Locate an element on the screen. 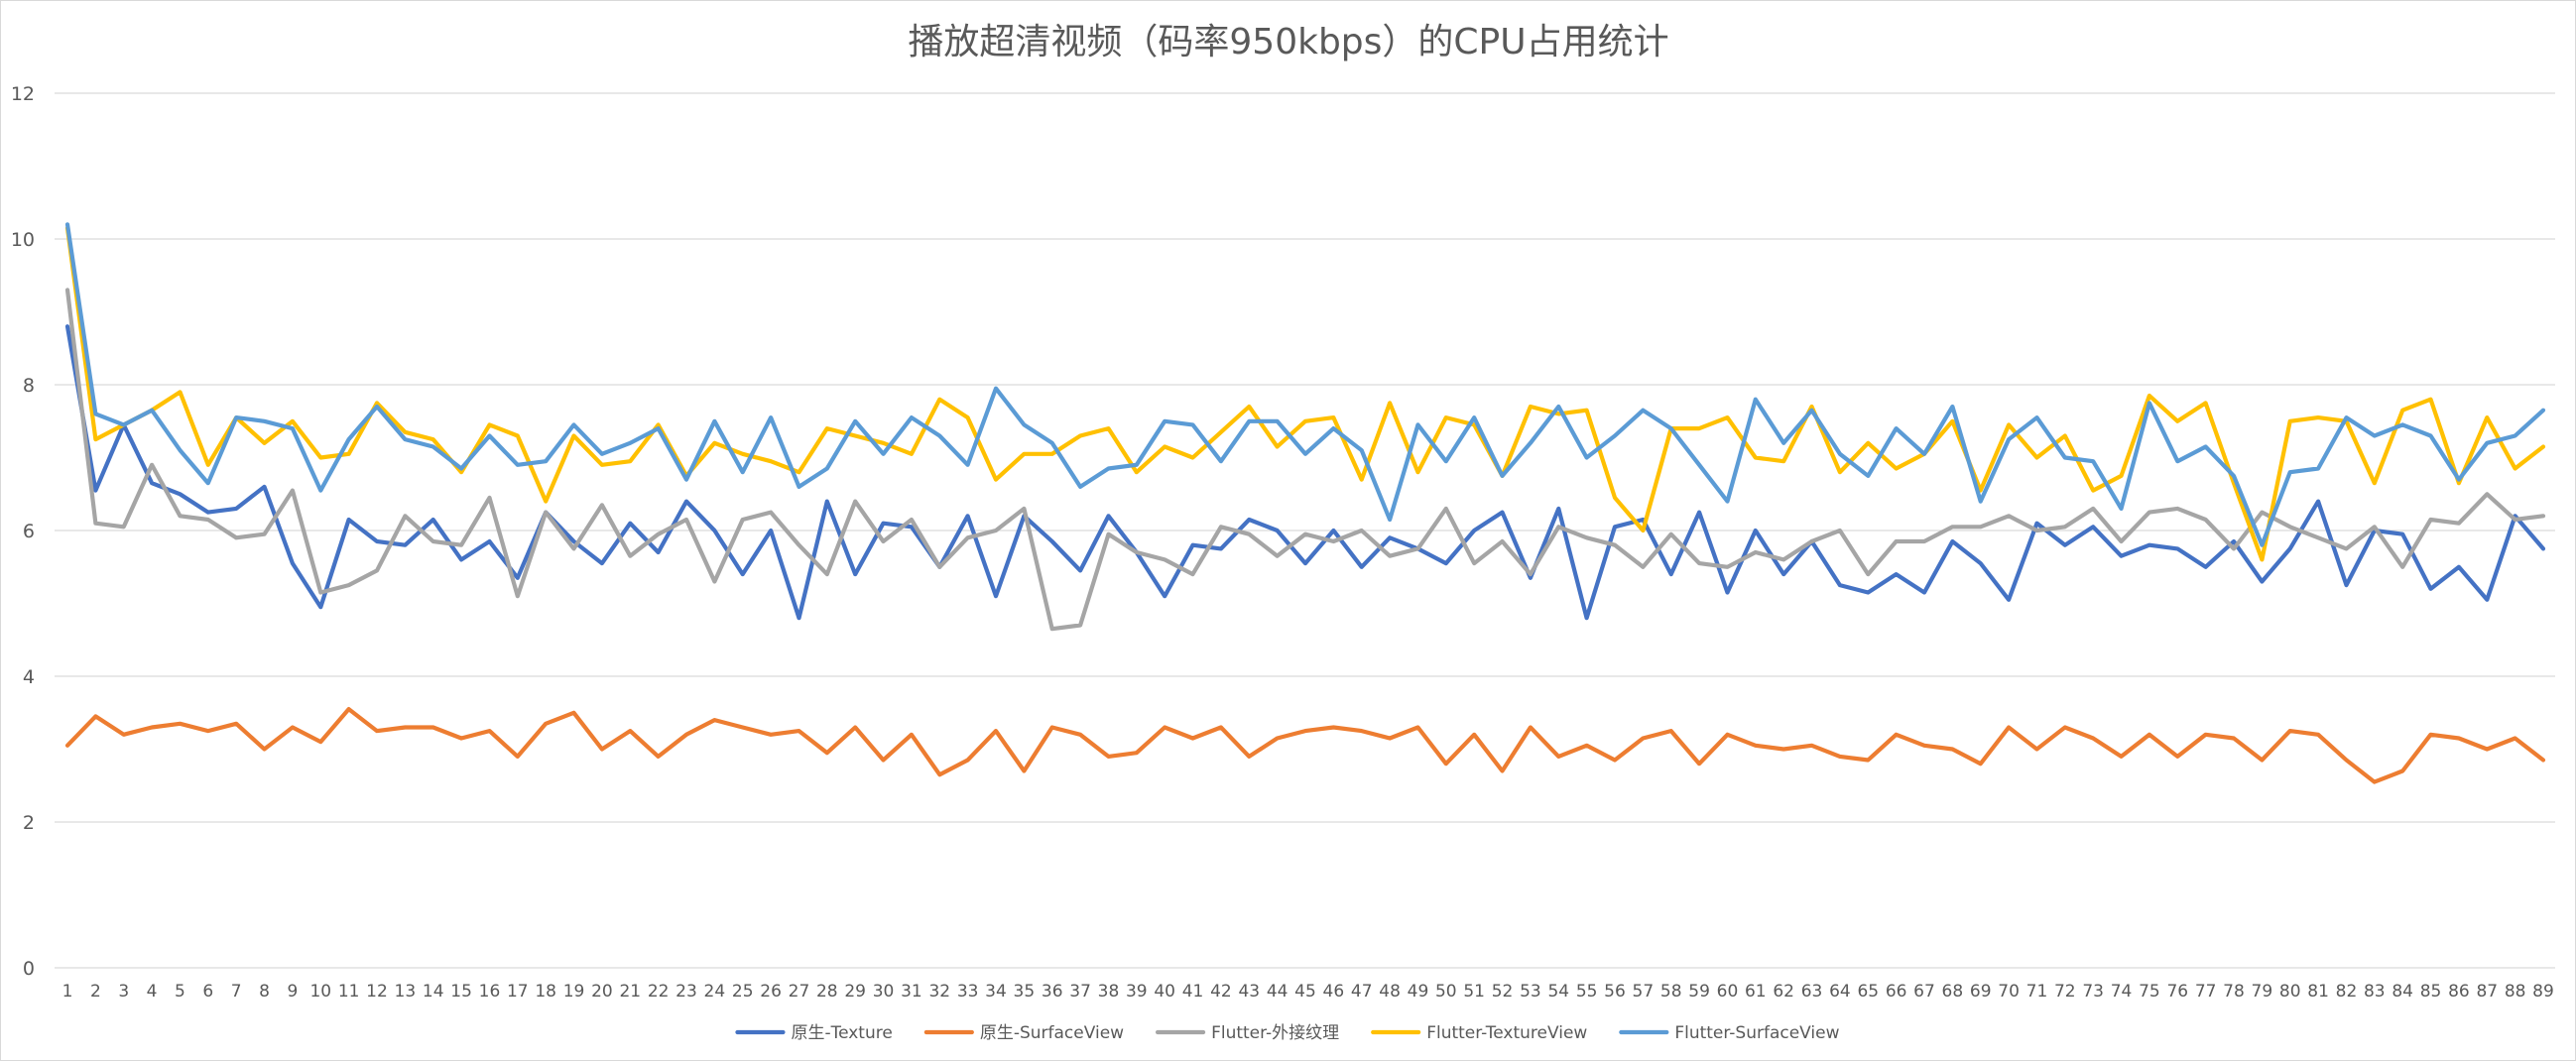 The image size is (2576, 1062). x-tick-label: 14 is located at coordinates (433, 992).